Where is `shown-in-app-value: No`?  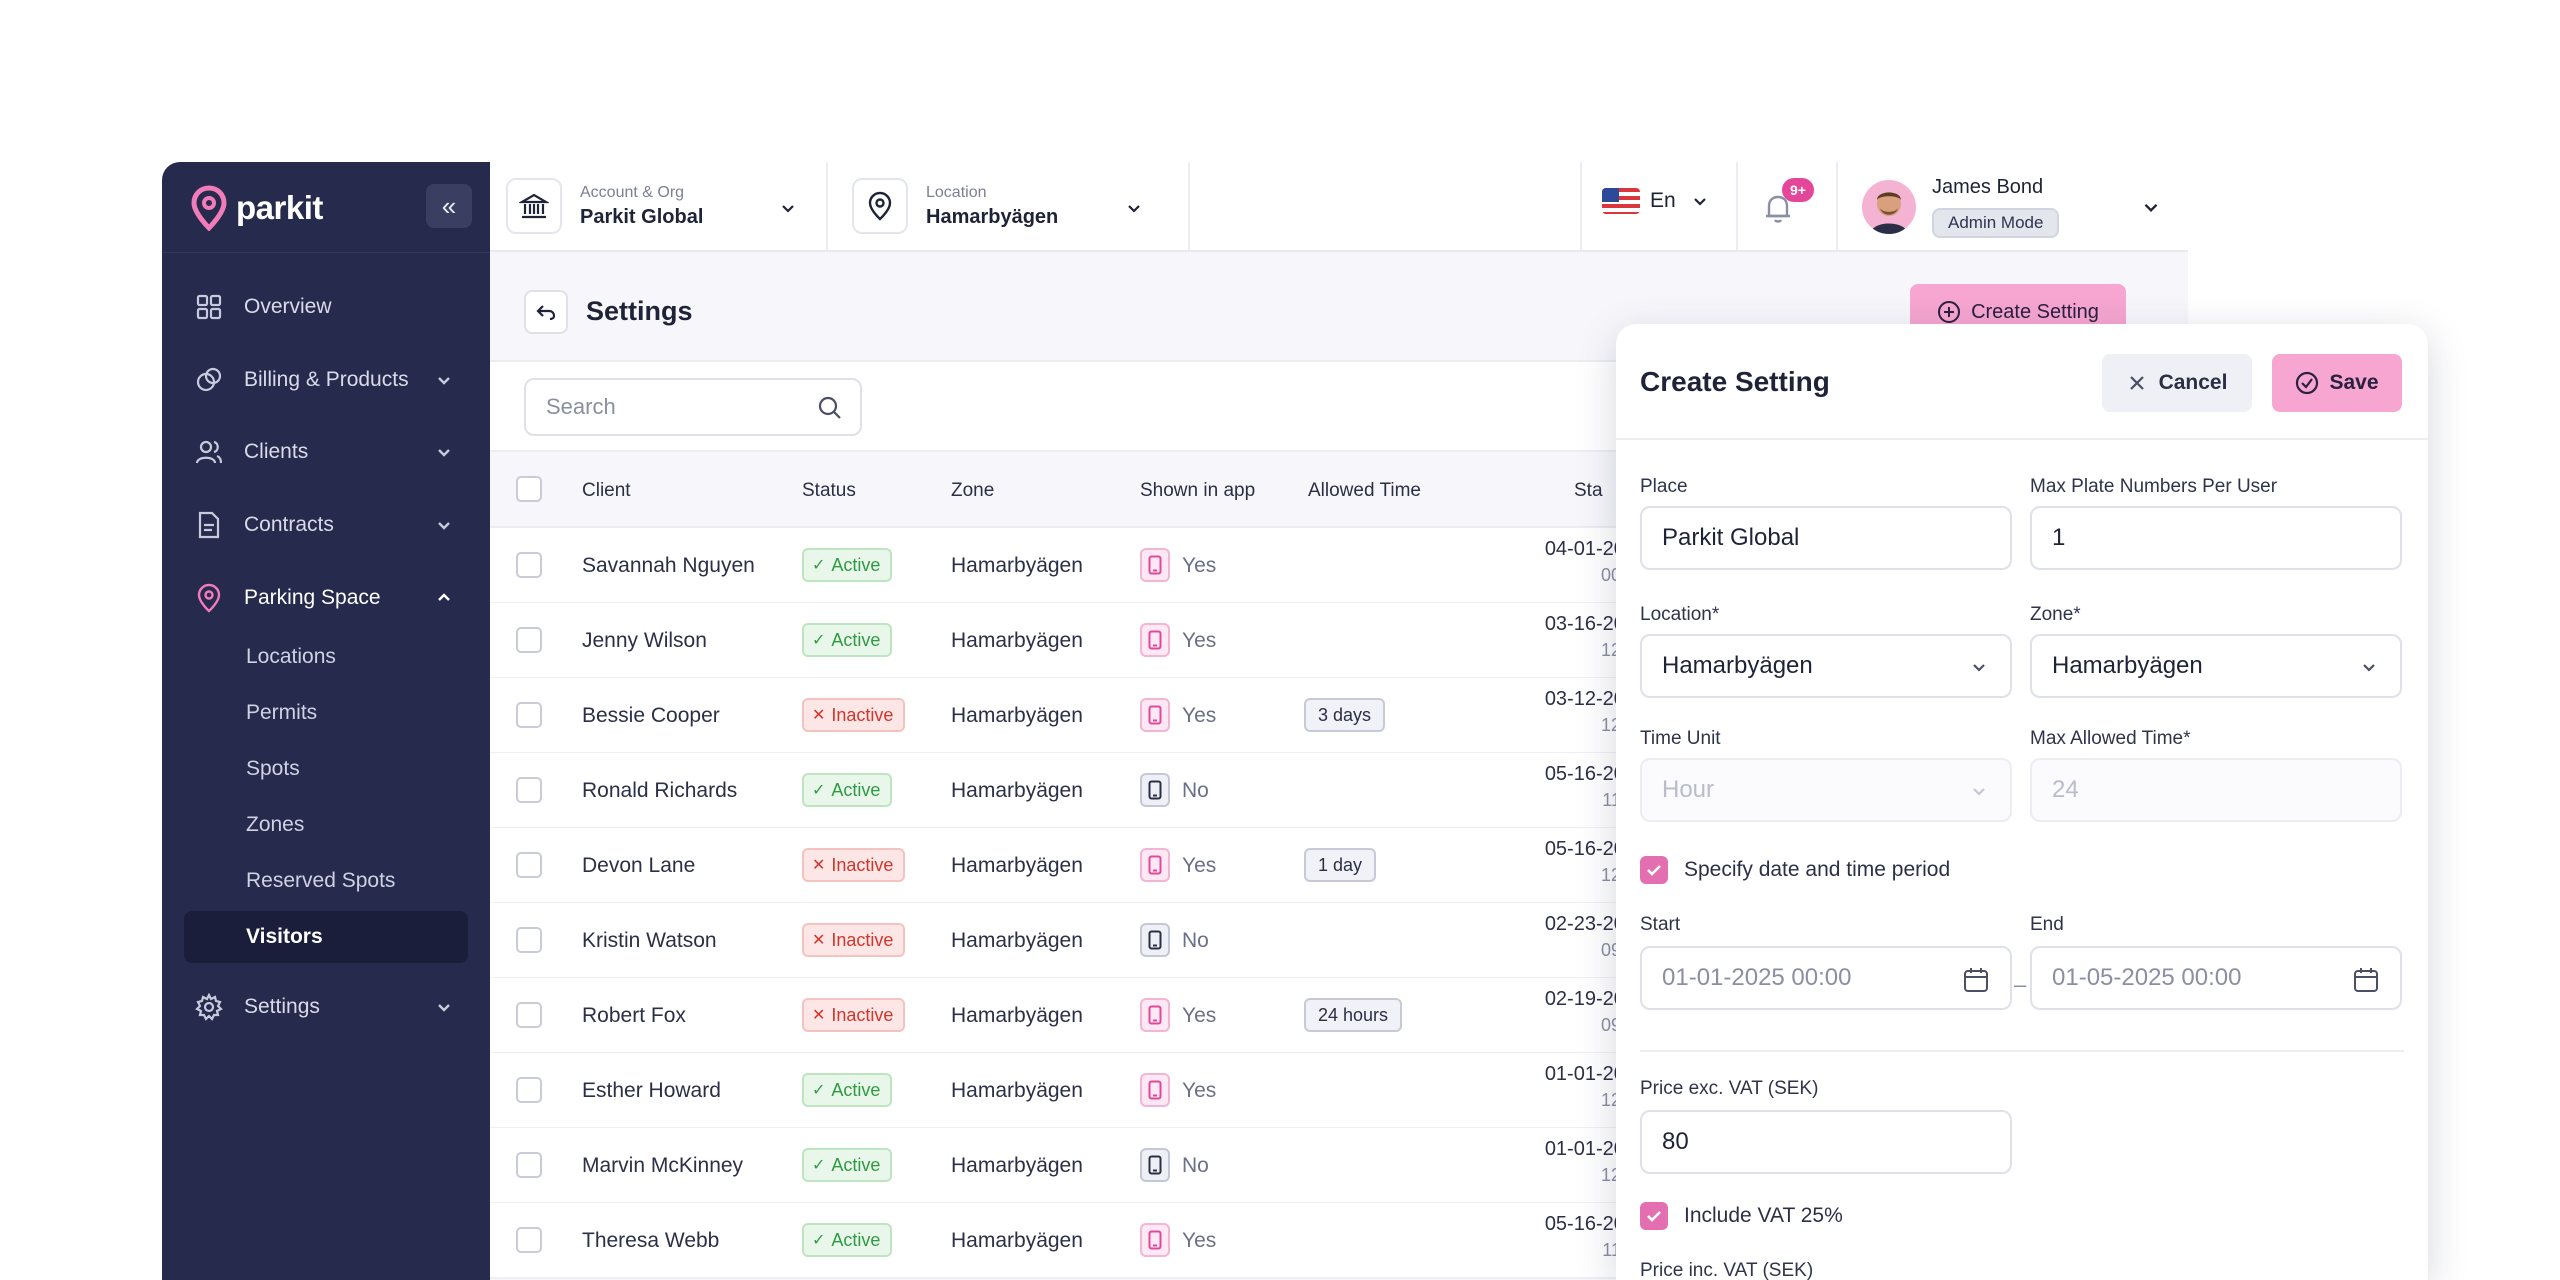 shown-in-app-value: No is located at coordinates (1195, 1165).